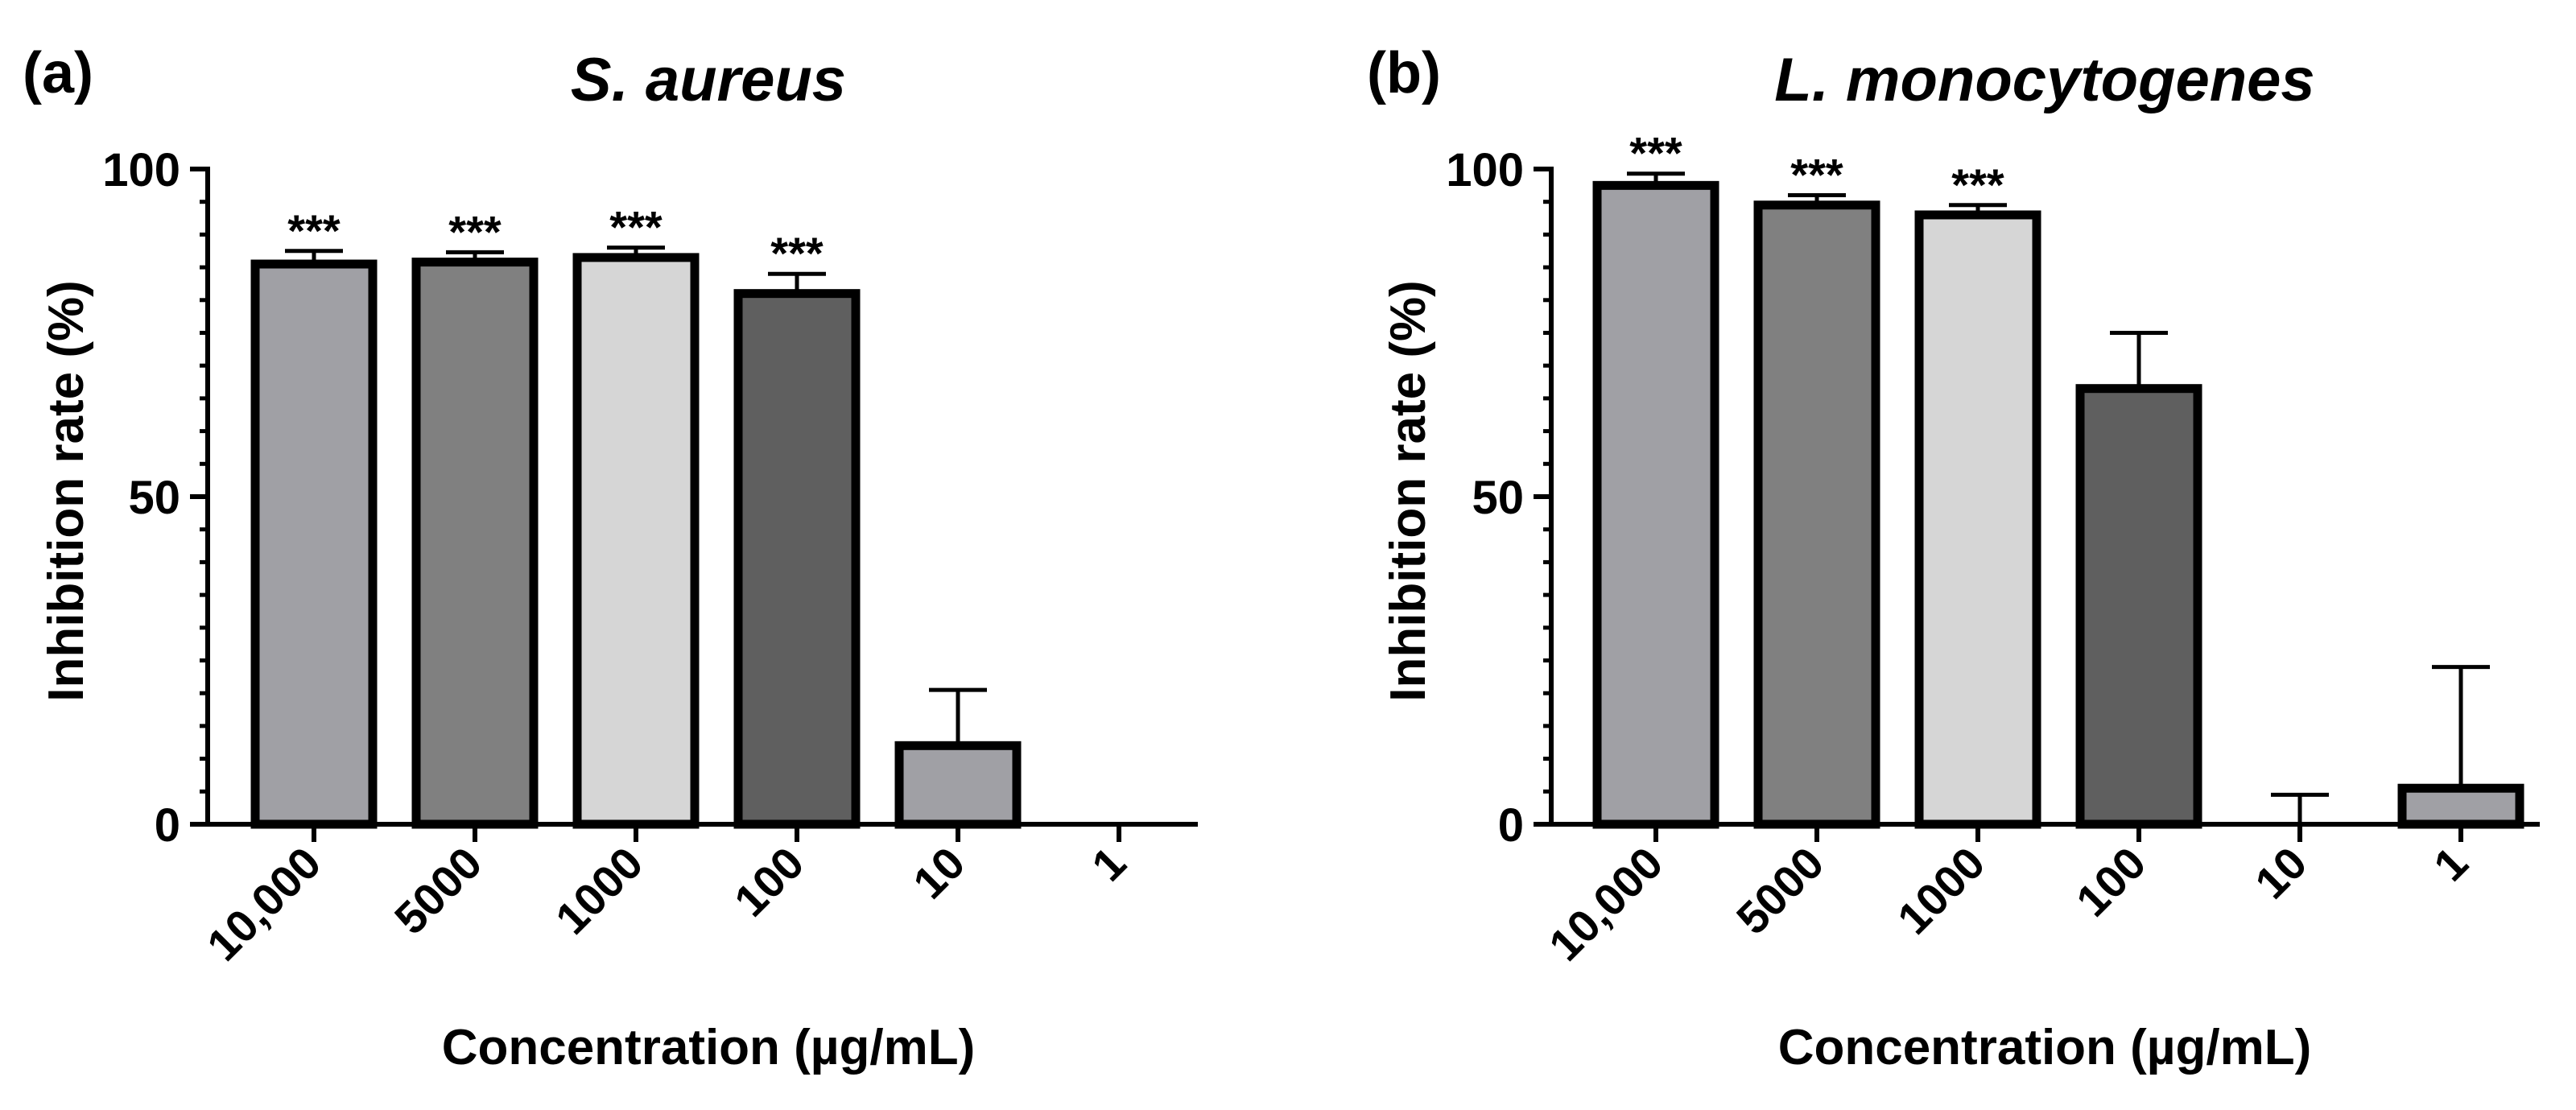 The image size is (2576, 1110). I want to click on panel-label: (b), so click(1404, 73).